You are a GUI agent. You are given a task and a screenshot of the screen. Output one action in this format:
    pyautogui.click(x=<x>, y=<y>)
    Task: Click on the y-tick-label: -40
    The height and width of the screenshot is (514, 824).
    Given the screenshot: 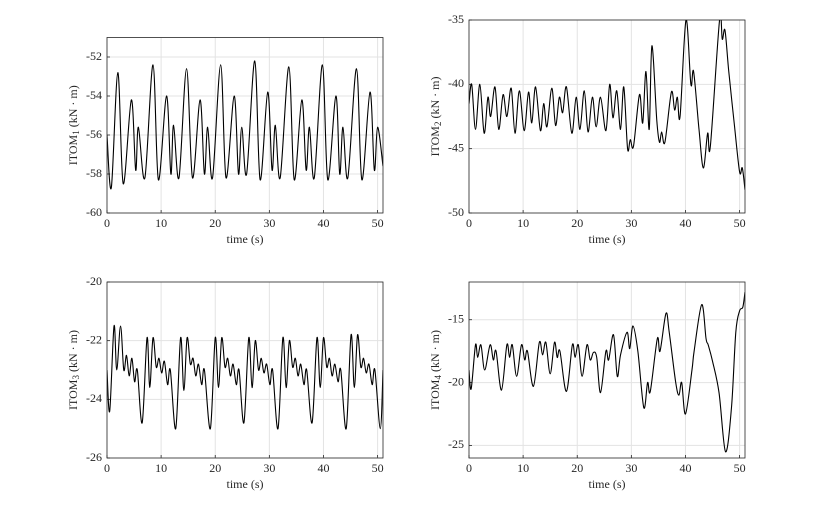 What is the action you would take?
    pyautogui.click(x=456, y=83)
    